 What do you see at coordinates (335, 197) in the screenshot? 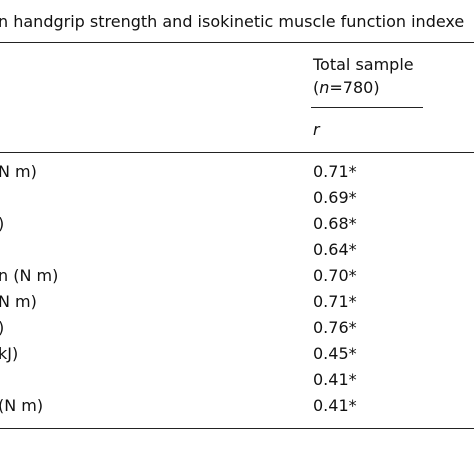
I see `row-value: 0.69*` at bounding box center [335, 197].